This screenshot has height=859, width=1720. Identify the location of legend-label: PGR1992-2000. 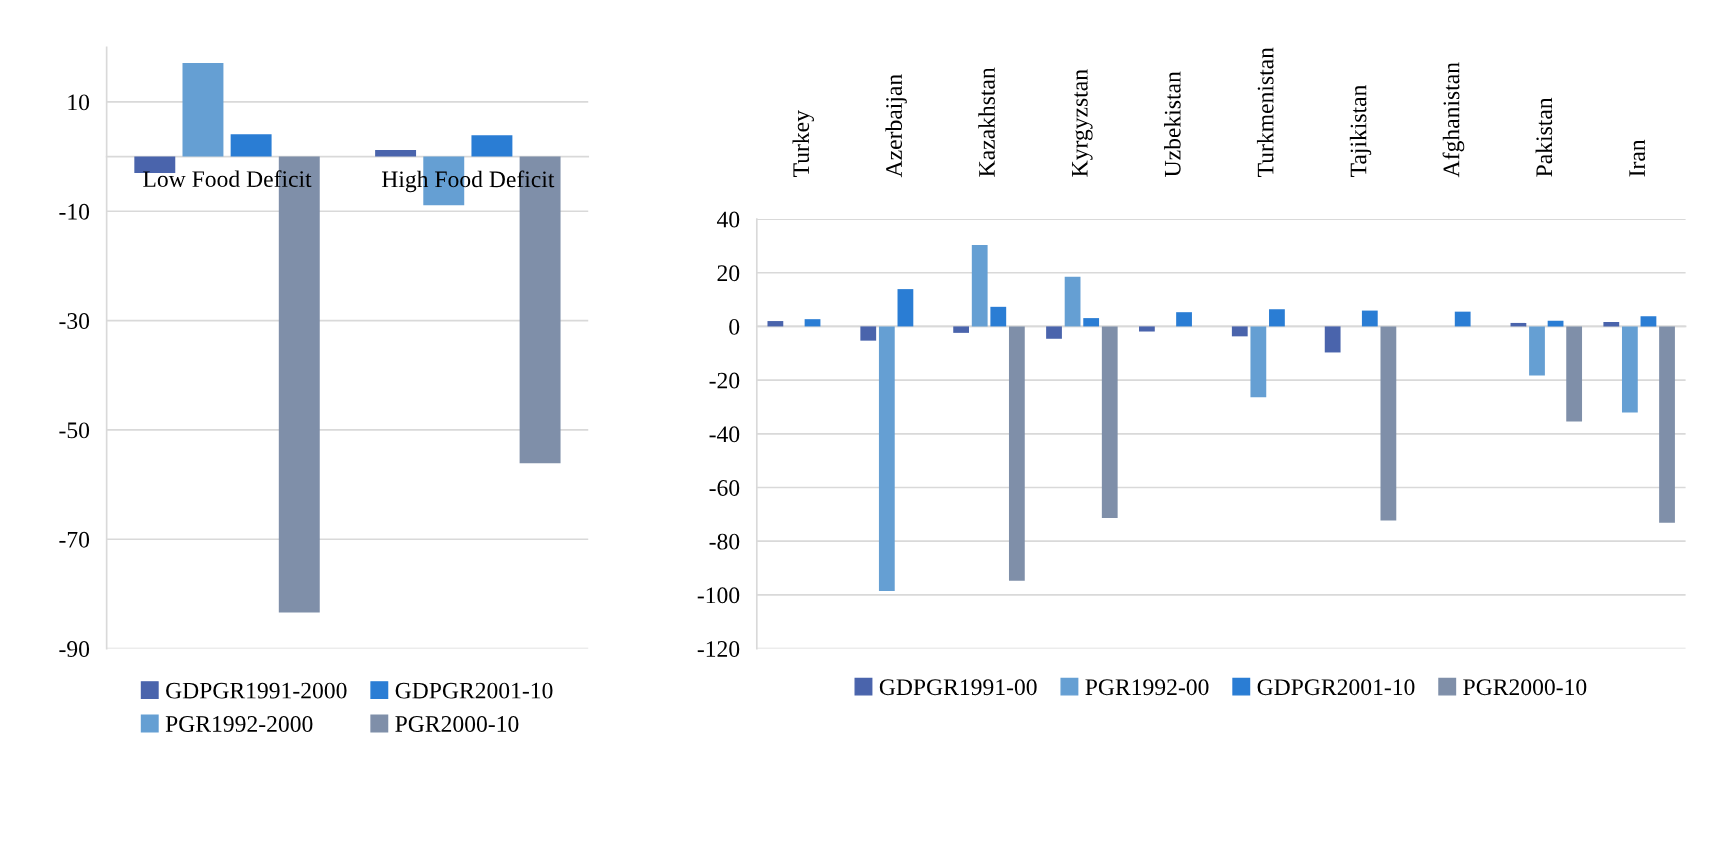
(239, 724).